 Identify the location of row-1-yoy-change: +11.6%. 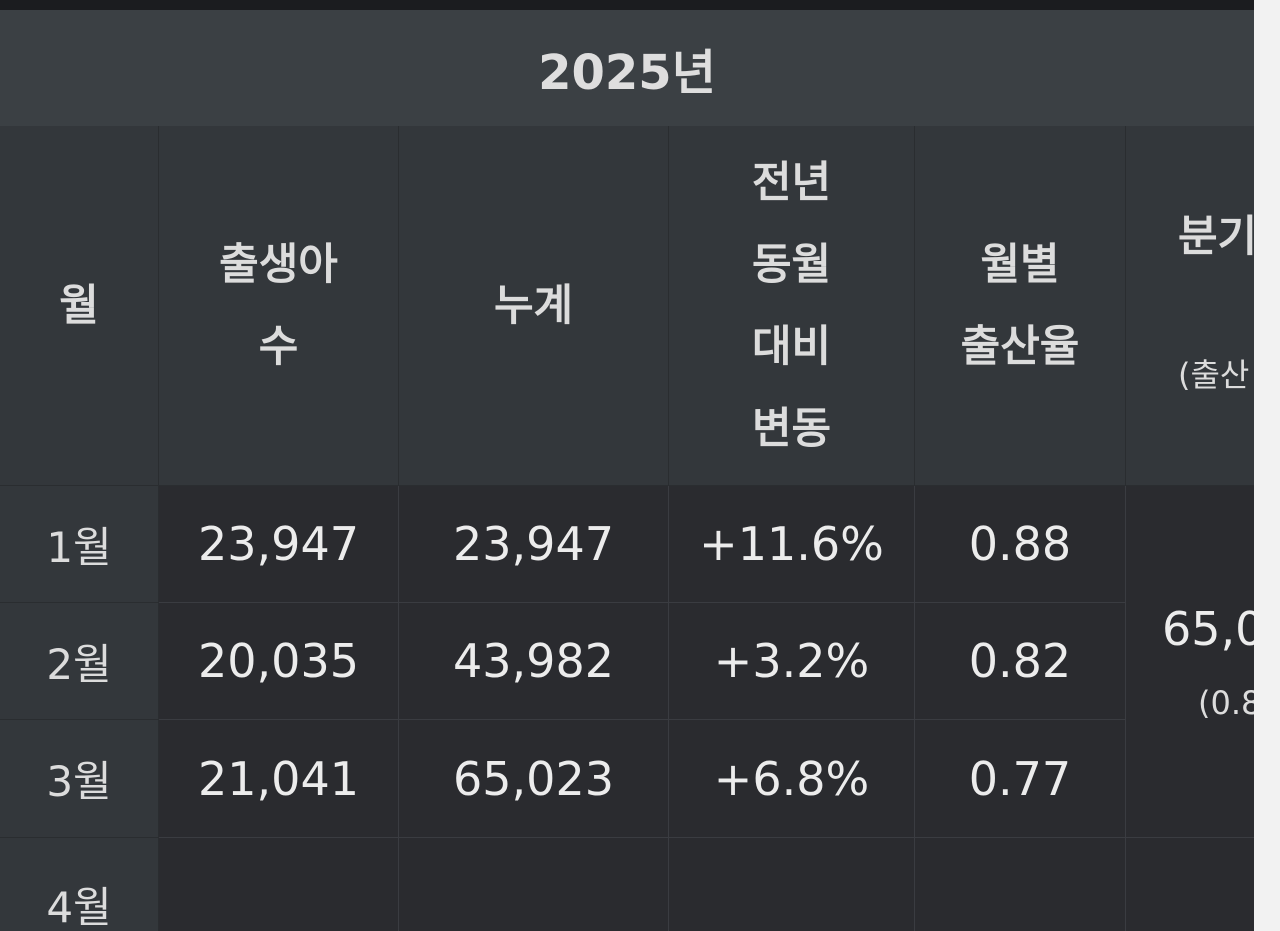
(792, 544).